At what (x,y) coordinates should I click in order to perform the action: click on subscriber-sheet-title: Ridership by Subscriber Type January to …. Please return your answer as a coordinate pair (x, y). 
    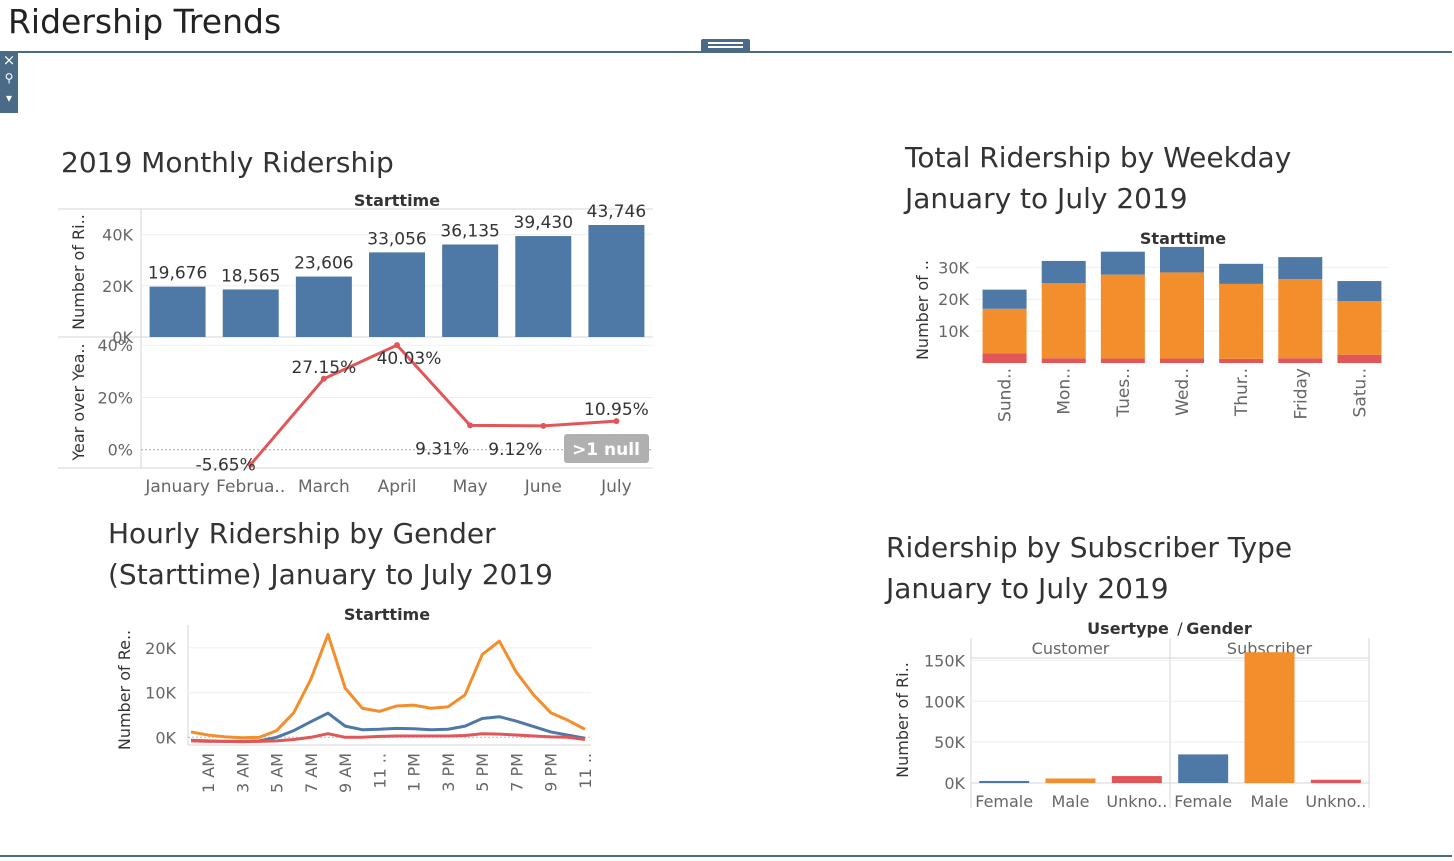
    Looking at the image, I should click on (1089, 568).